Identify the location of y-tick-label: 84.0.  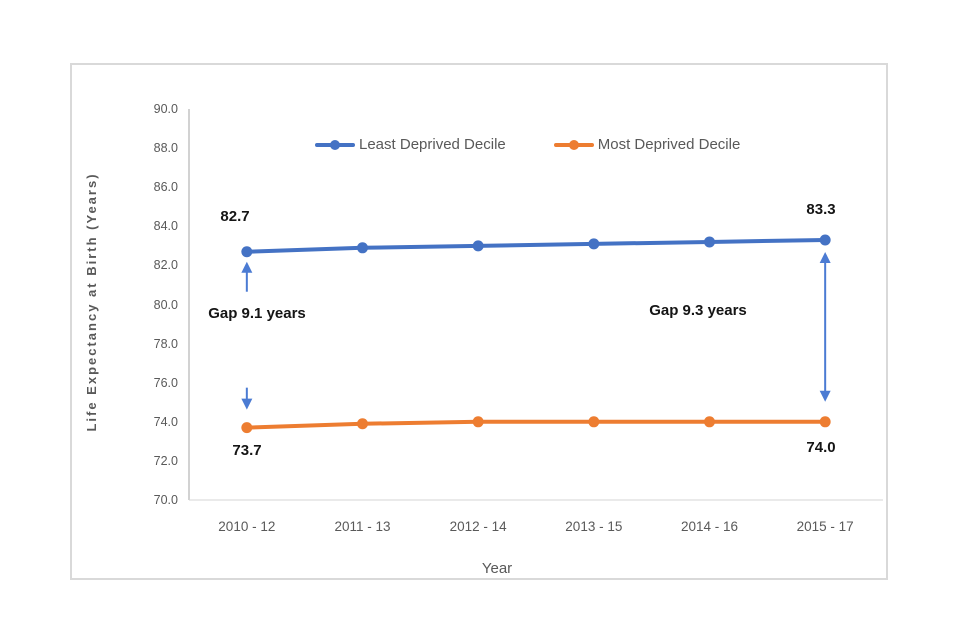
(165, 226).